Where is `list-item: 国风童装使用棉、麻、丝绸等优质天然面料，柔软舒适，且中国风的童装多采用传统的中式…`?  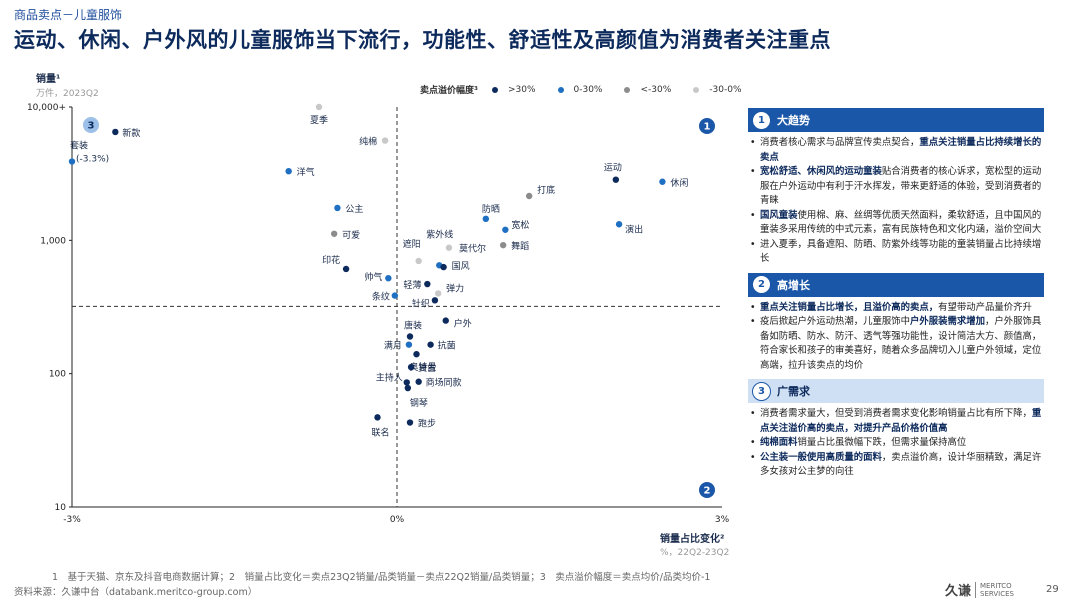 list-item: 国风童装使用棉、麻、丝绸等优质天然面料，柔软舒适，且中国风的童装多采用传统的中式… is located at coordinates (896, 223).